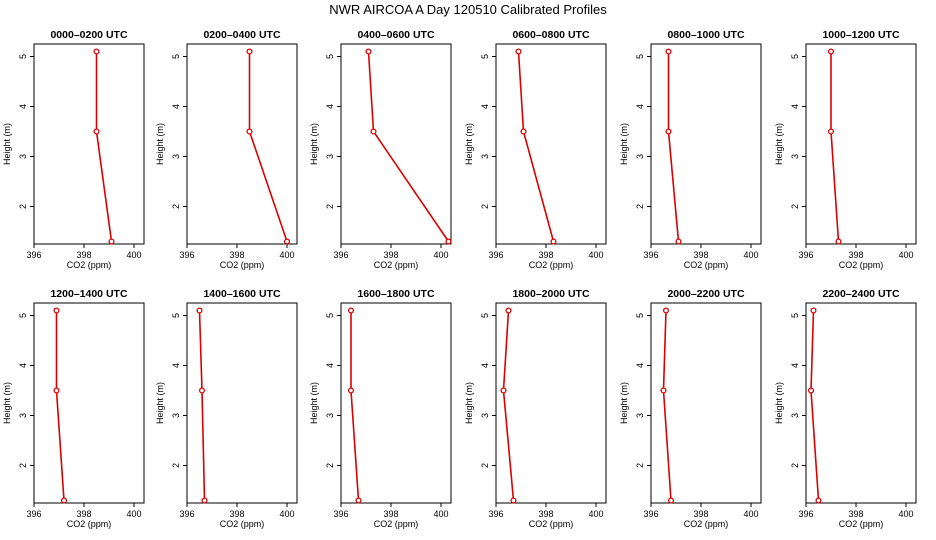  I want to click on panel-title: 0000–0200 UTC, so click(88, 35).